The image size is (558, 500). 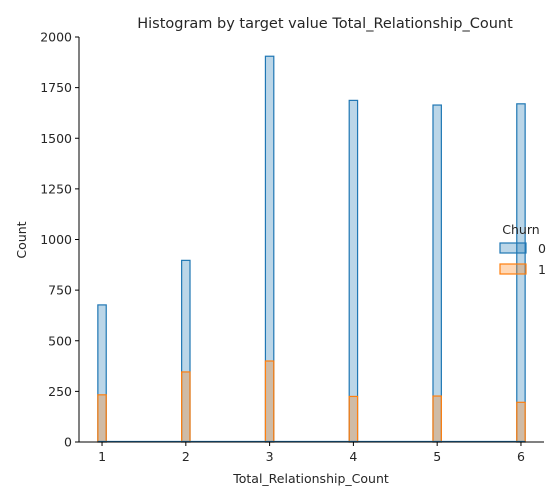 I want to click on x-tick-label: 5, so click(x=437, y=456).